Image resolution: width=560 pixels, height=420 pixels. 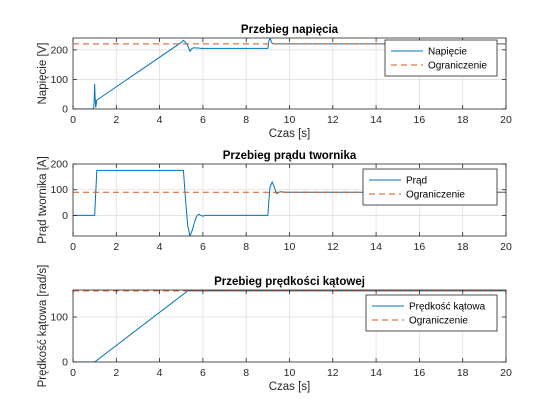 What do you see at coordinates (43, 73) in the screenshot?
I see `y-axis-label: Napięcie [V]` at bounding box center [43, 73].